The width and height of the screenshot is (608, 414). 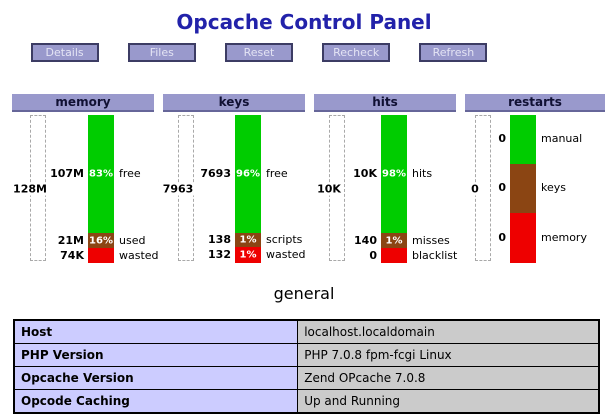 I want to click on toolbar-cell: Refresh, so click(x=453, y=52).